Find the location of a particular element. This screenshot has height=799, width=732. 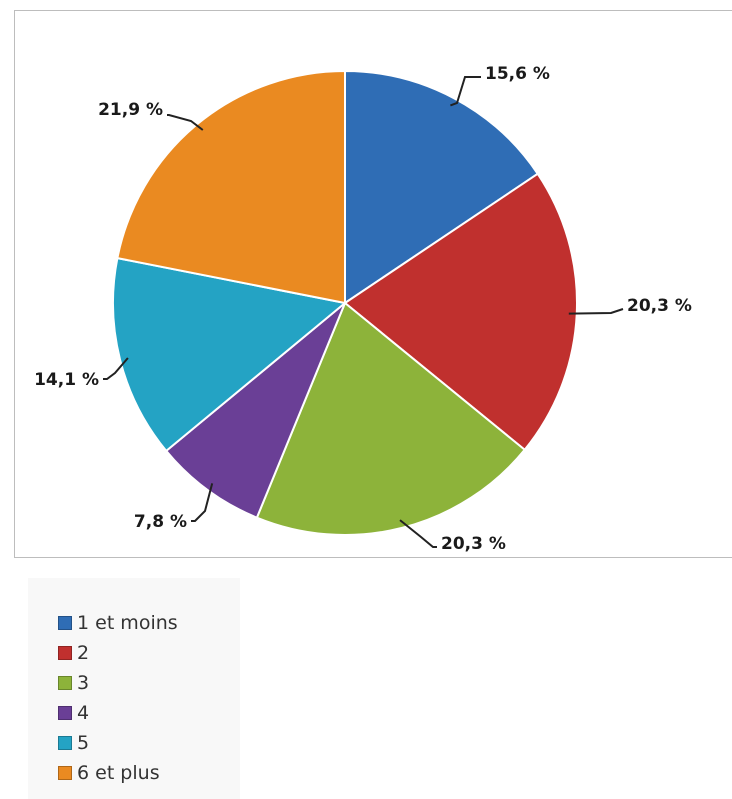

legend-item-6-et-plus: 6 et plus is located at coordinates (109, 773).